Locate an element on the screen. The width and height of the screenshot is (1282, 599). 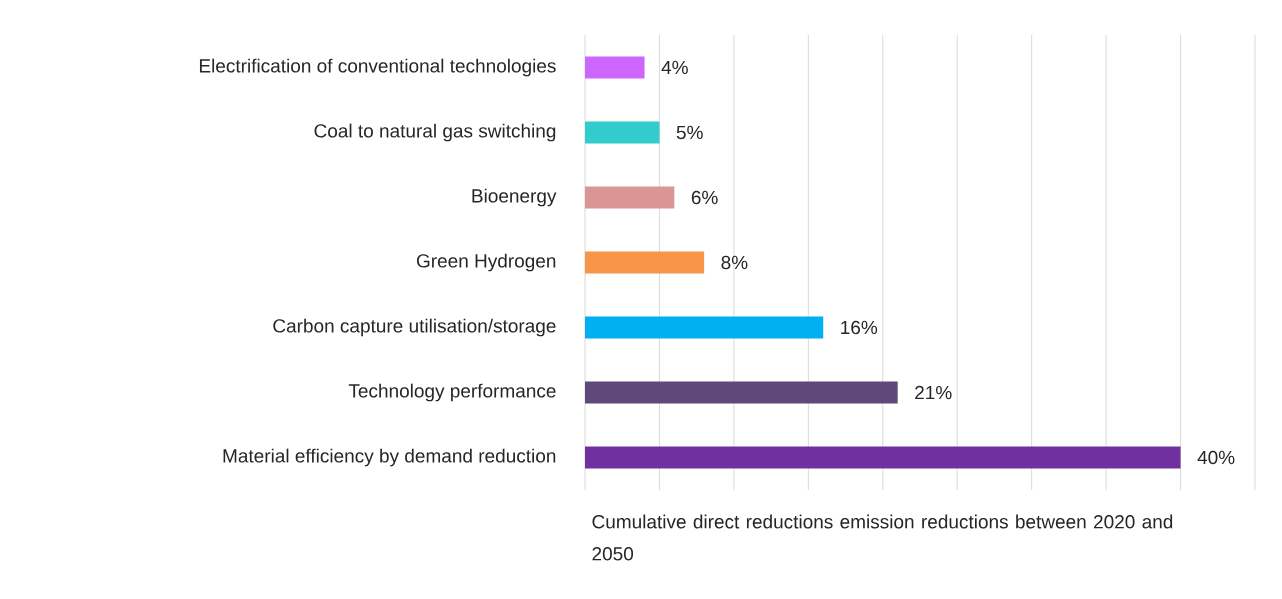
y-tick-label: Technology performance is located at coordinates (452, 392).